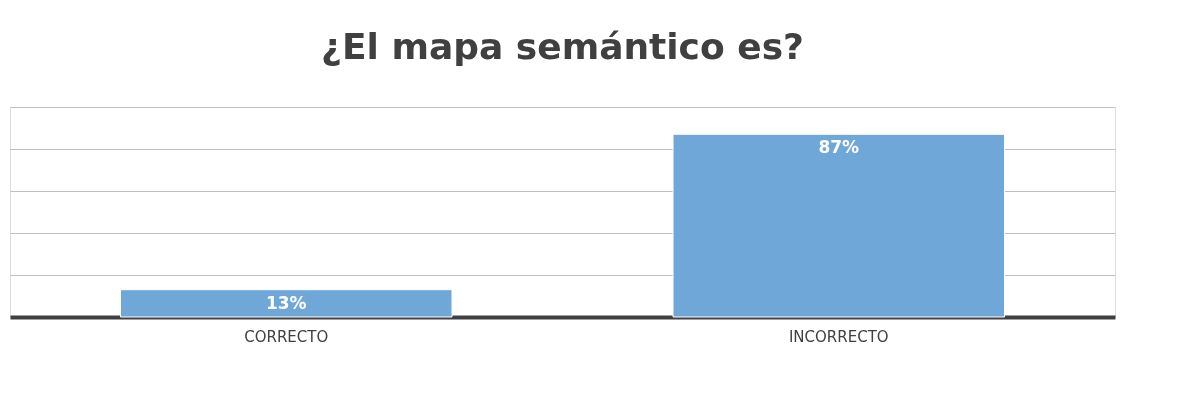 This screenshot has height=414, width=1189. Describe the element at coordinates (839, 147) in the screenshot. I see `data-label: 87%` at that location.